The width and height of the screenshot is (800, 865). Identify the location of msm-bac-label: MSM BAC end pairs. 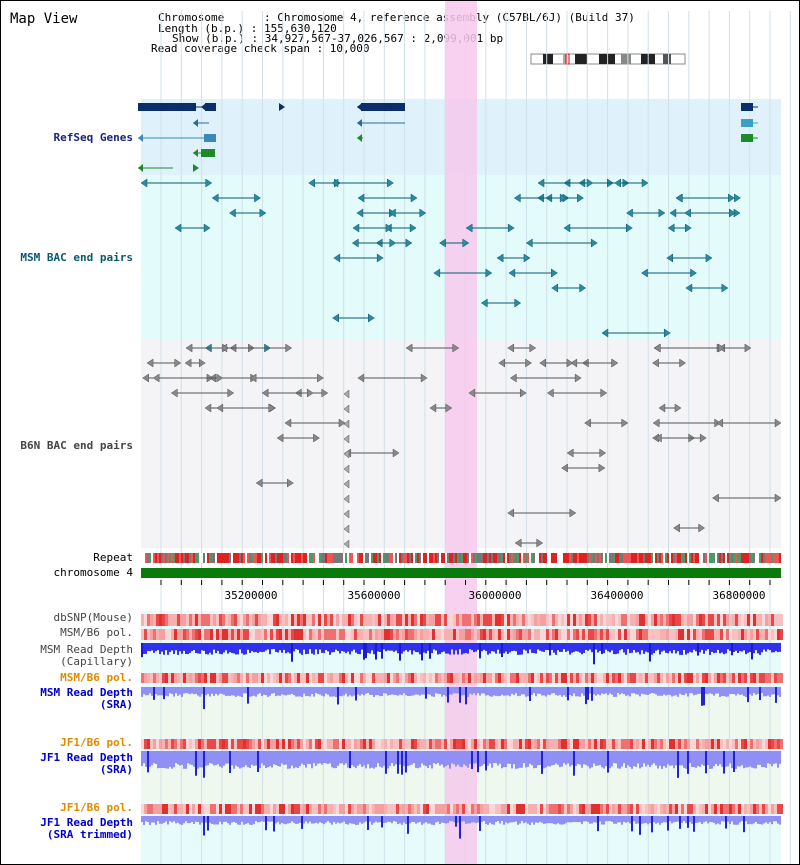
(76, 257).